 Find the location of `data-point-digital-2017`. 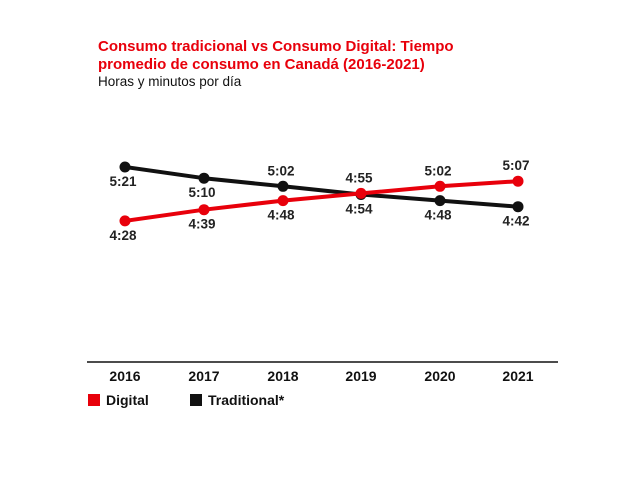

data-point-digital-2017 is located at coordinates (204, 210).